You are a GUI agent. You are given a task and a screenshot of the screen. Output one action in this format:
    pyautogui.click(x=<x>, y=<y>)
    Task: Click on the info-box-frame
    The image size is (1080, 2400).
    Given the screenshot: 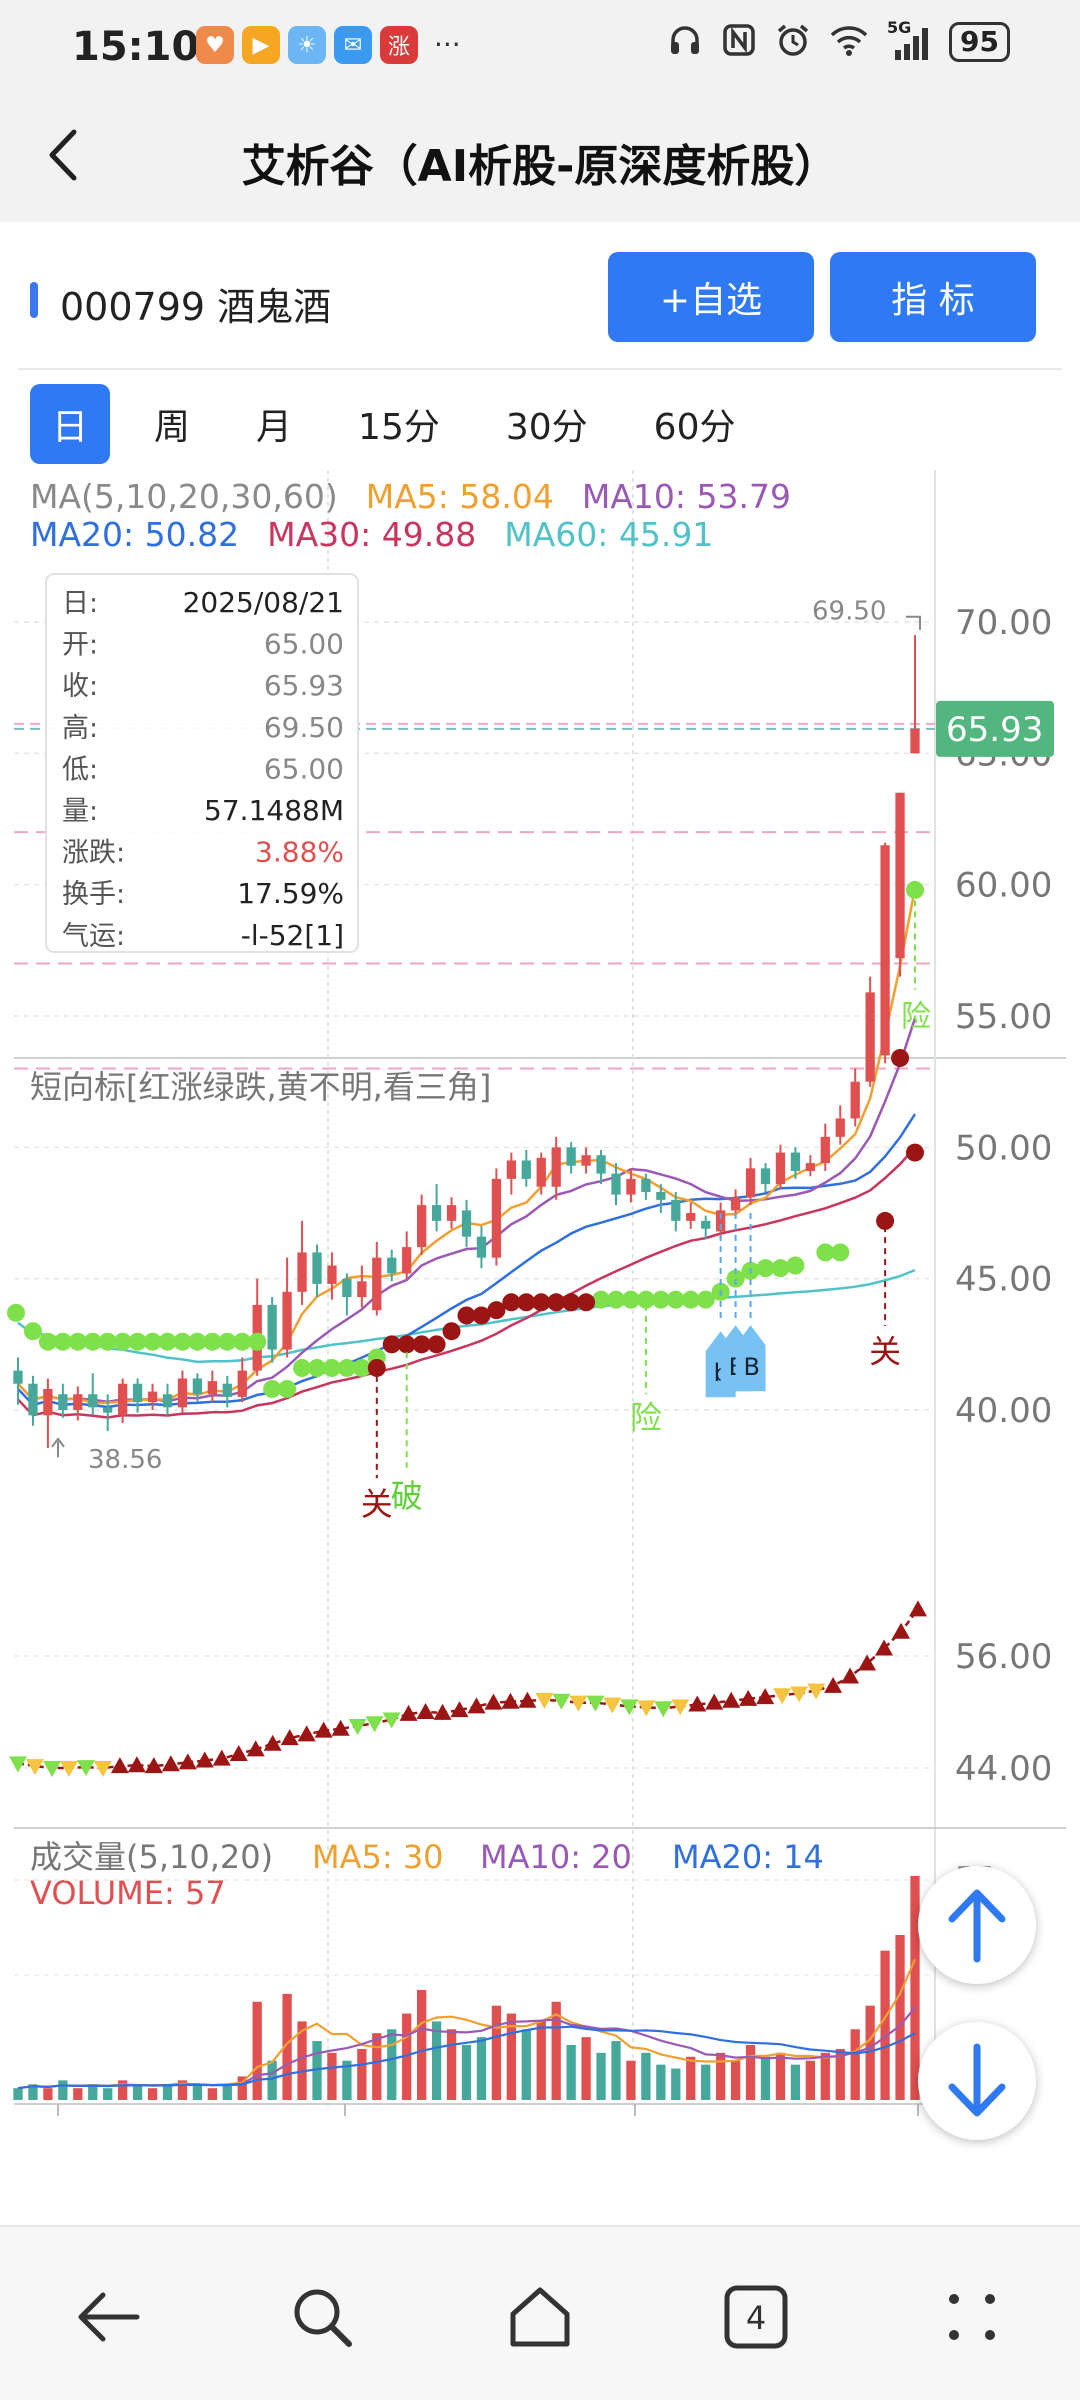 What is the action you would take?
    pyautogui.click(x=202, y=763)
    